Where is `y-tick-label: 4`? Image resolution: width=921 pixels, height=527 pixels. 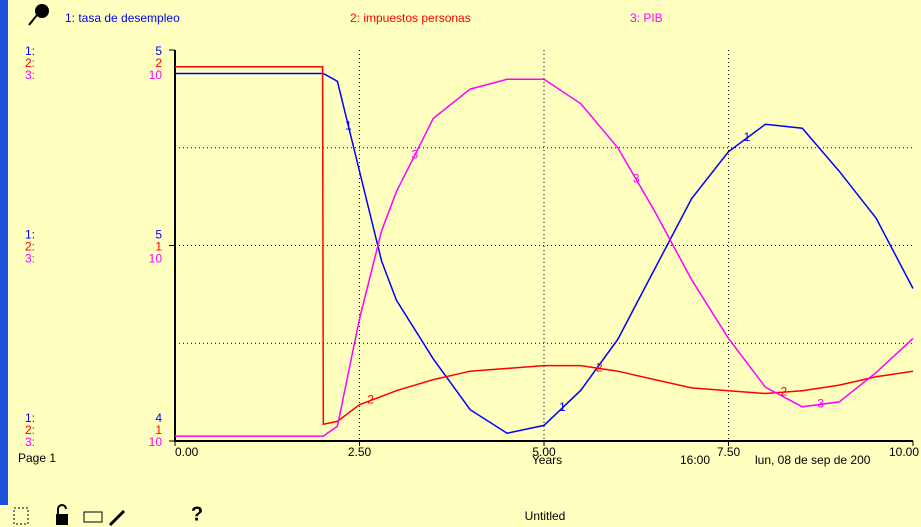 y-tick-label: 4 is located at coordinates (158, 418).